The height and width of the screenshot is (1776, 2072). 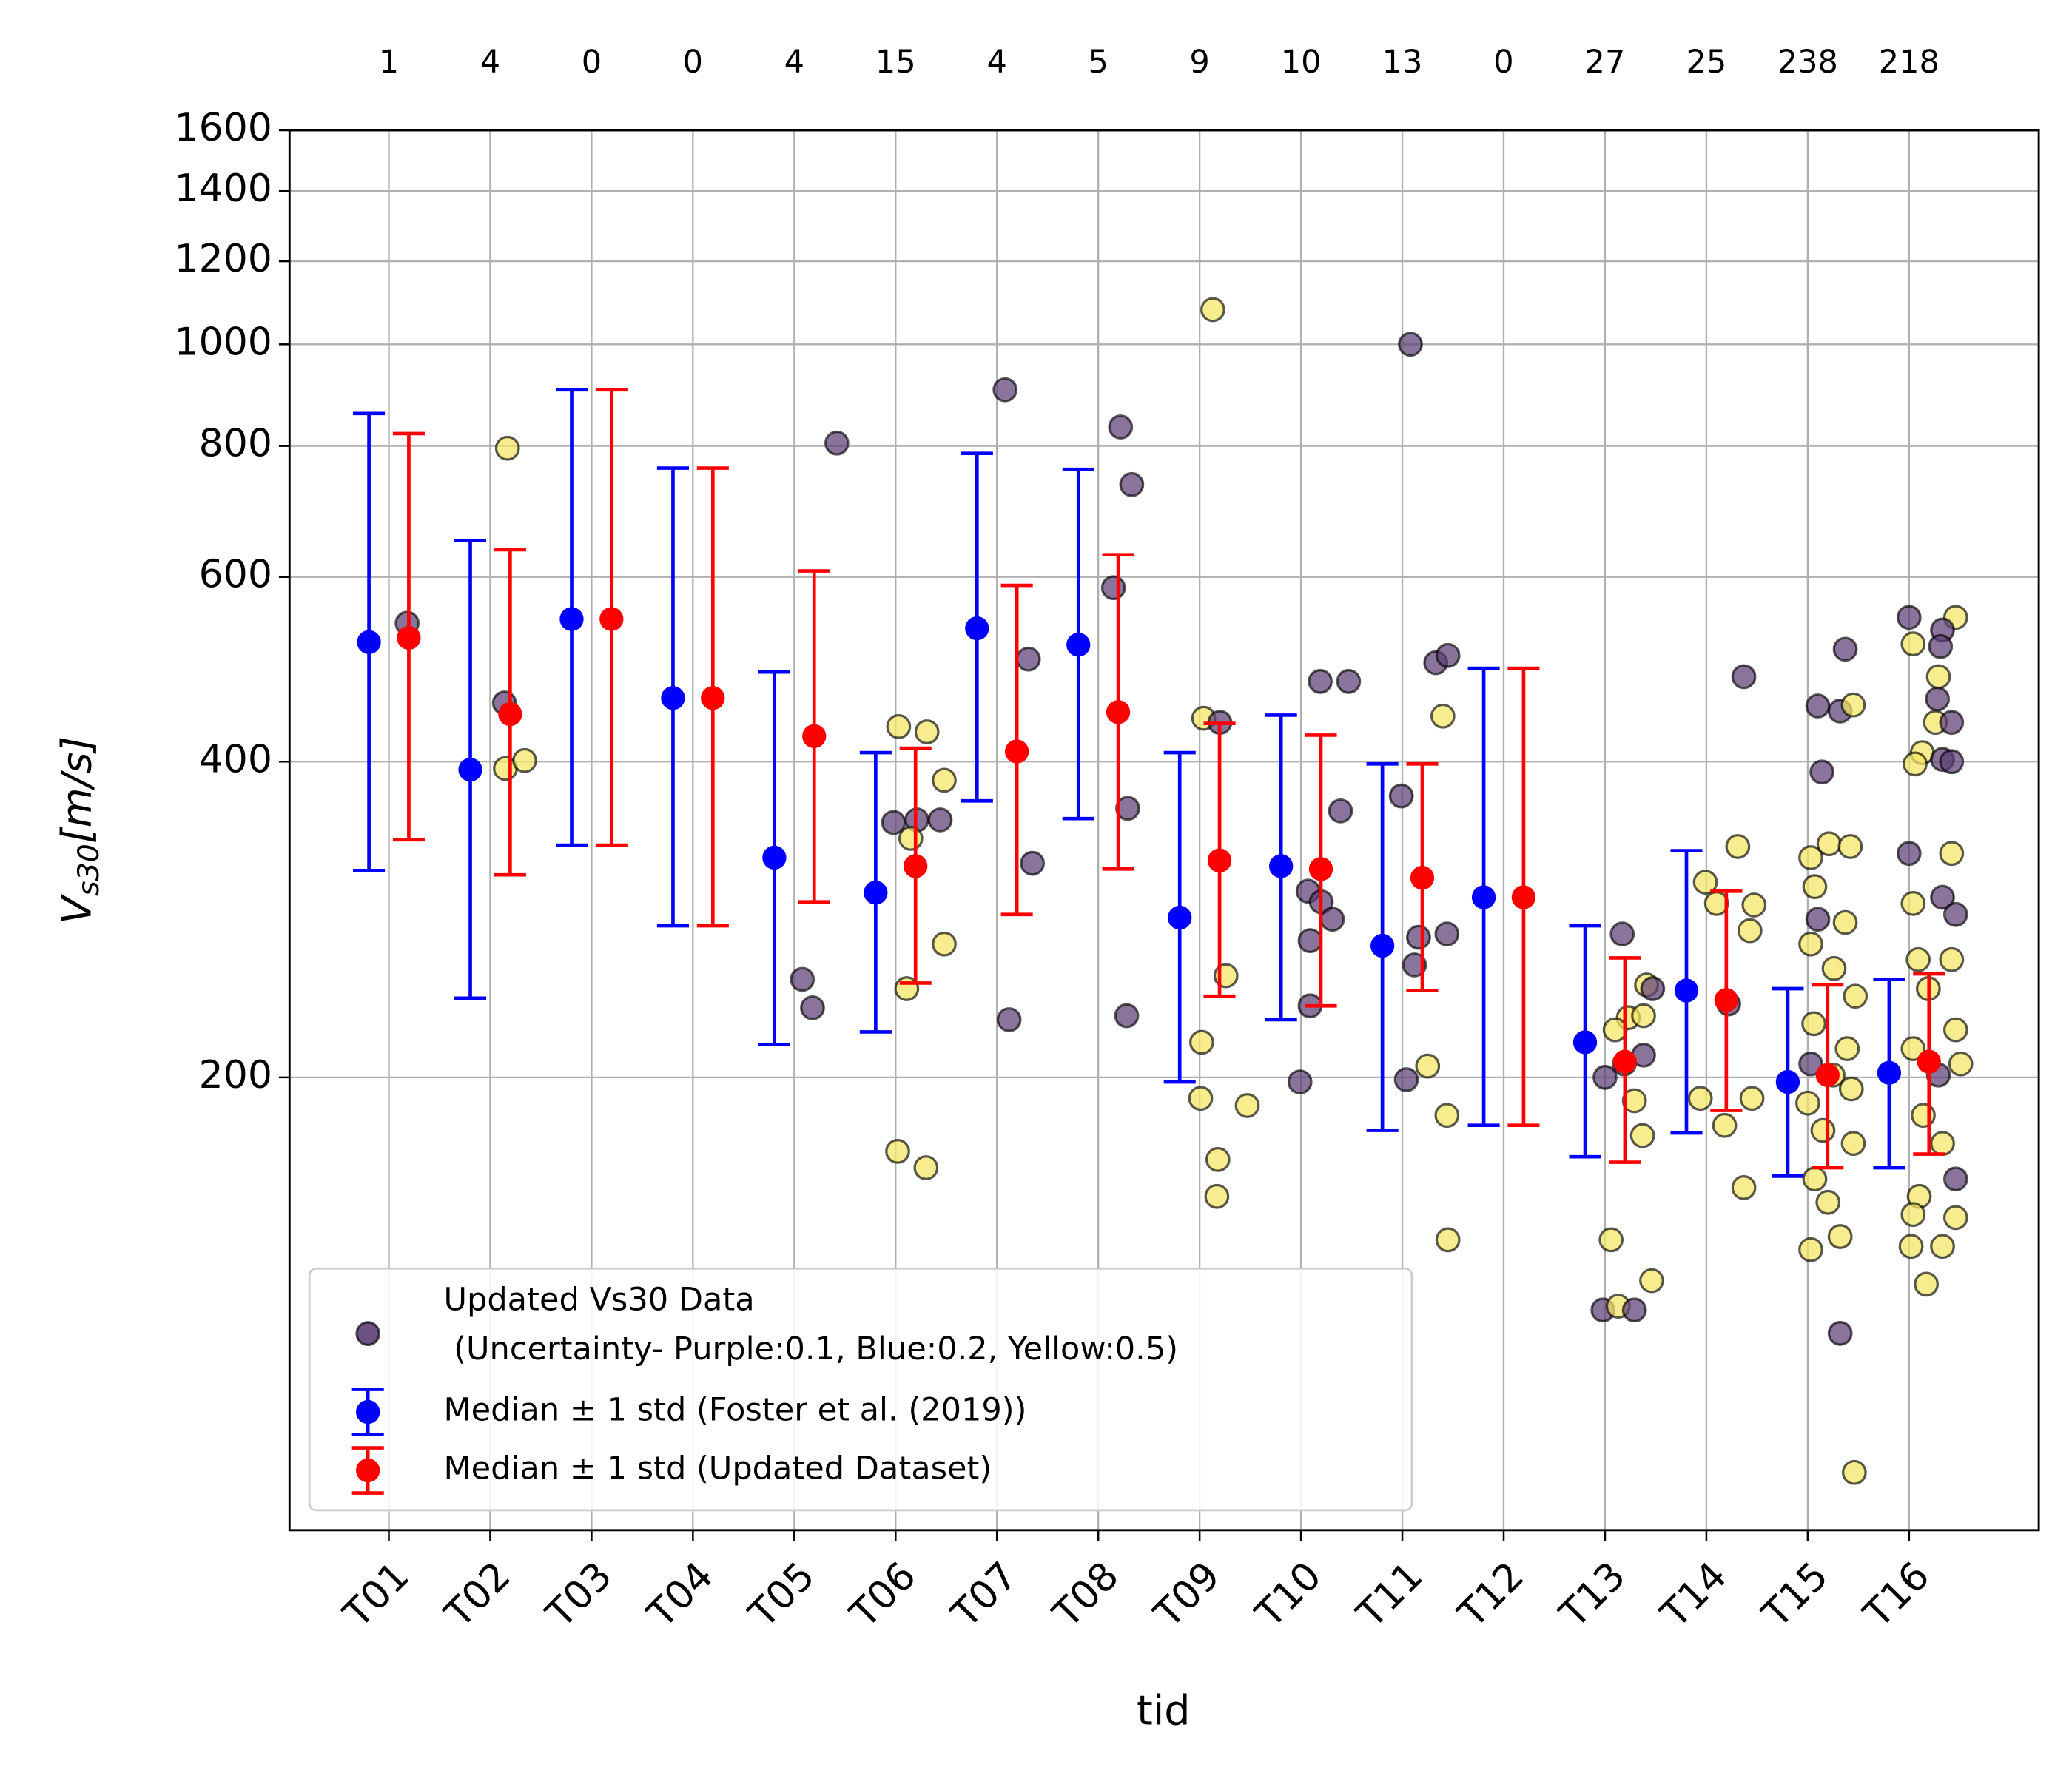 What do you see at coordinates (223, 342) in the screenshot?
I see `y-tick-label: 1000` at bounding box center [223, 342].